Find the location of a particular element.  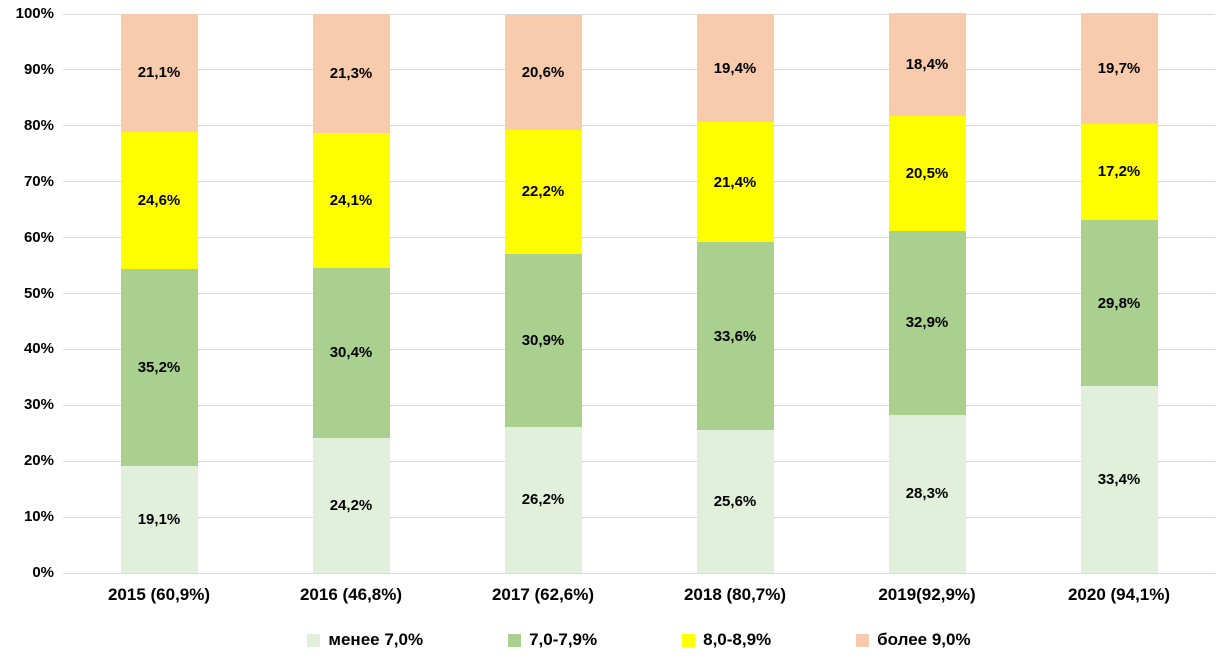

bar-column: 26,2% 30,9% 22,2% 20,6% is located at coordinates (543, 293).